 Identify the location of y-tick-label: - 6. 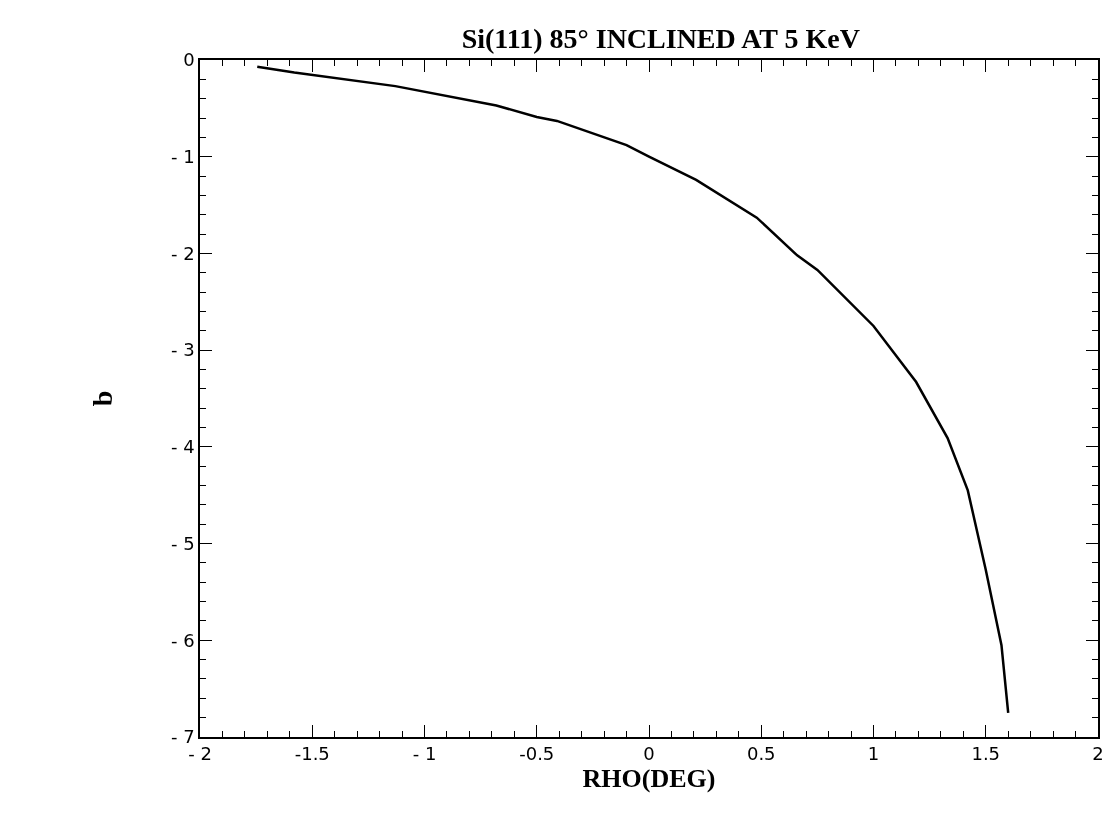
(182, 640).